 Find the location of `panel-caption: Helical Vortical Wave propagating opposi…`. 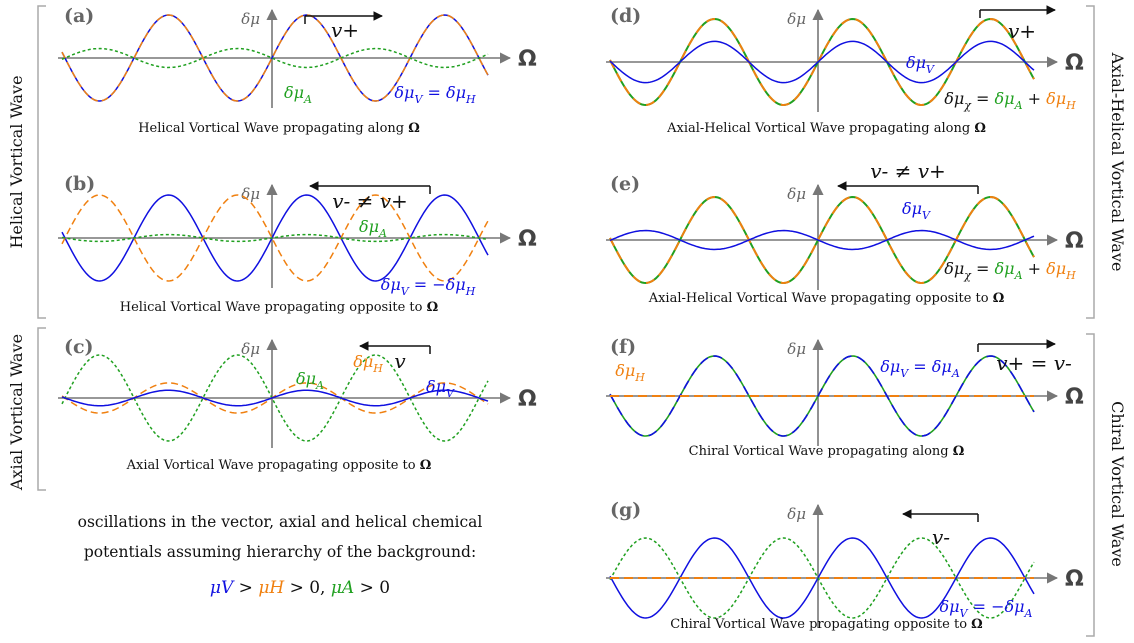

panel-caption: Helical Vortical Wave propagating opposi… is located at coordinates (279, 307).